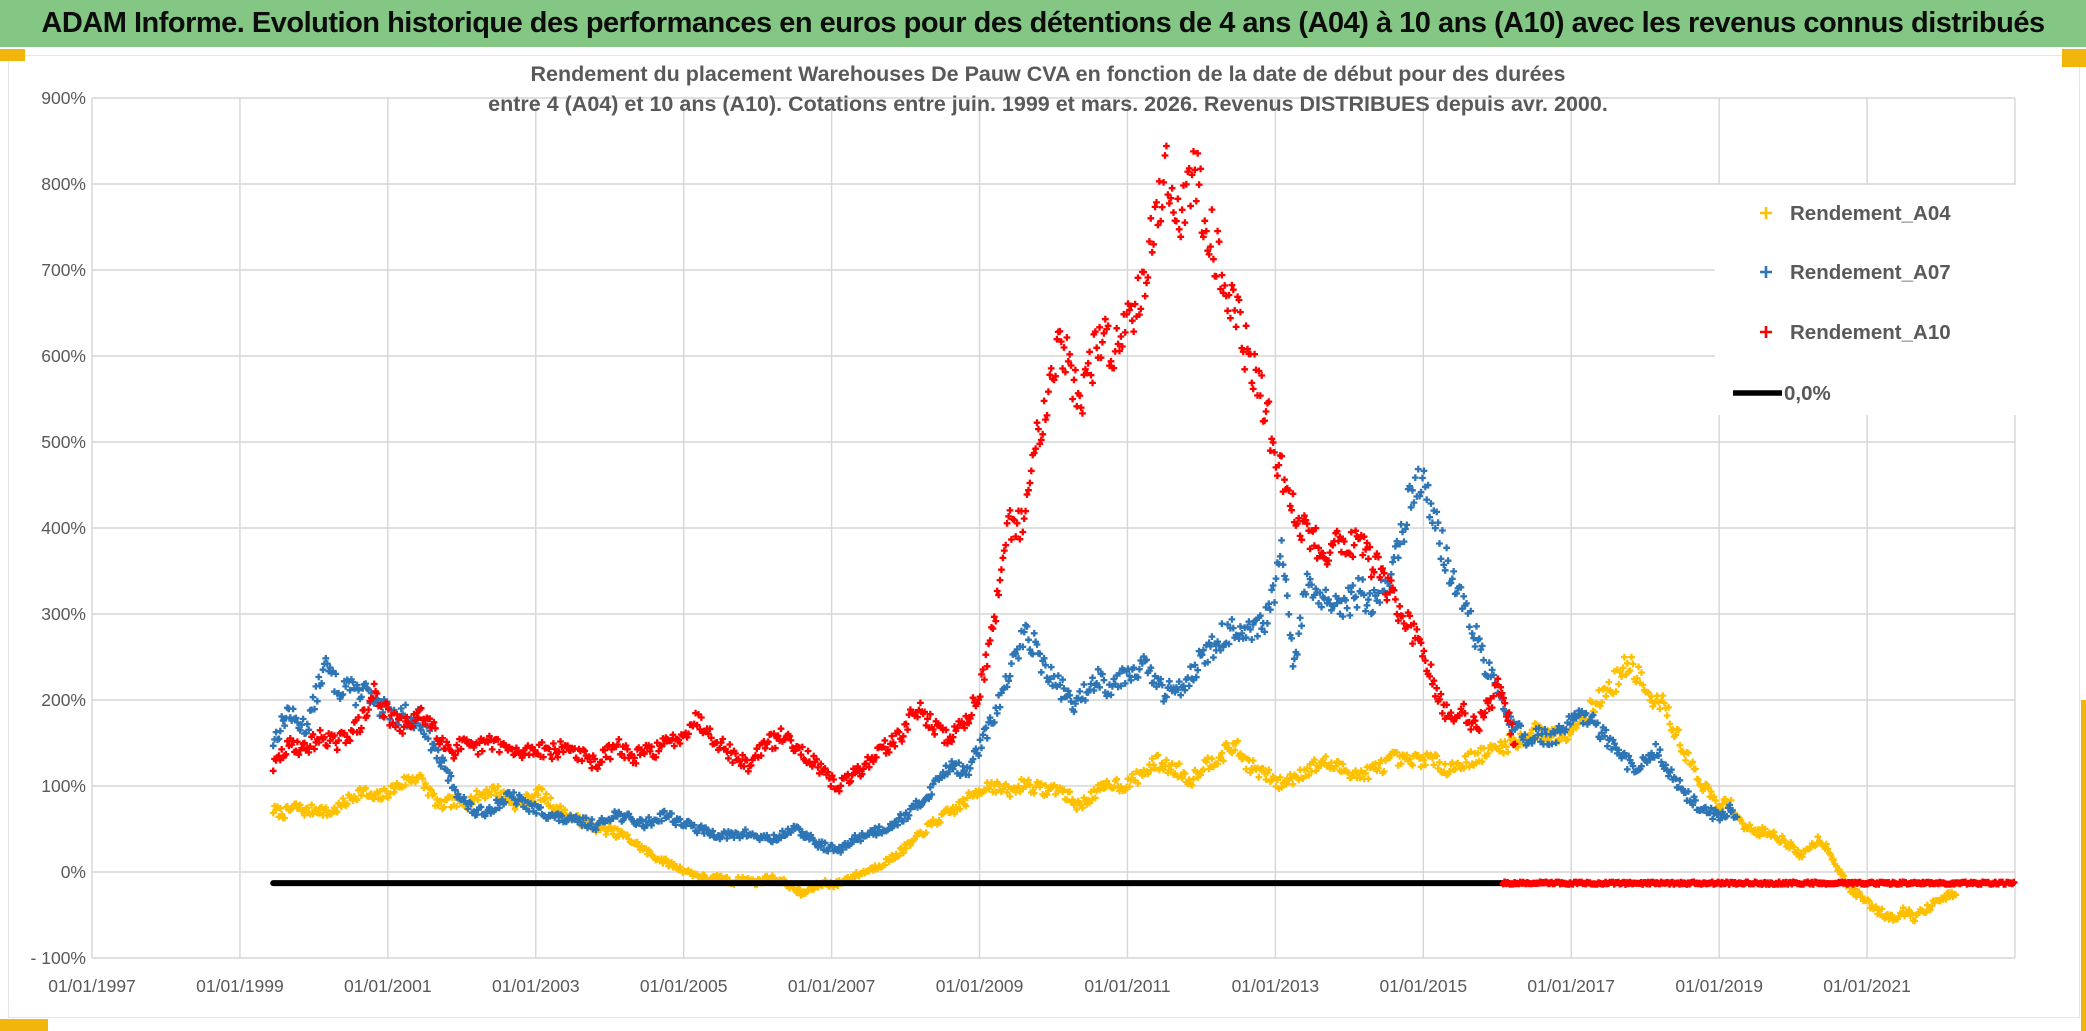  I want to click on y-axis-tick-label: 0%, so click(73, 872).